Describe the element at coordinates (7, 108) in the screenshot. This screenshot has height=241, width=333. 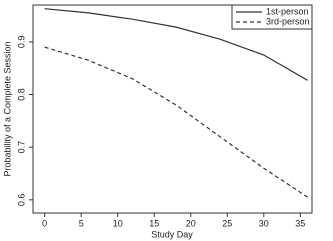
I see `y-axis-label: Probability of a Complete Session` at that location.